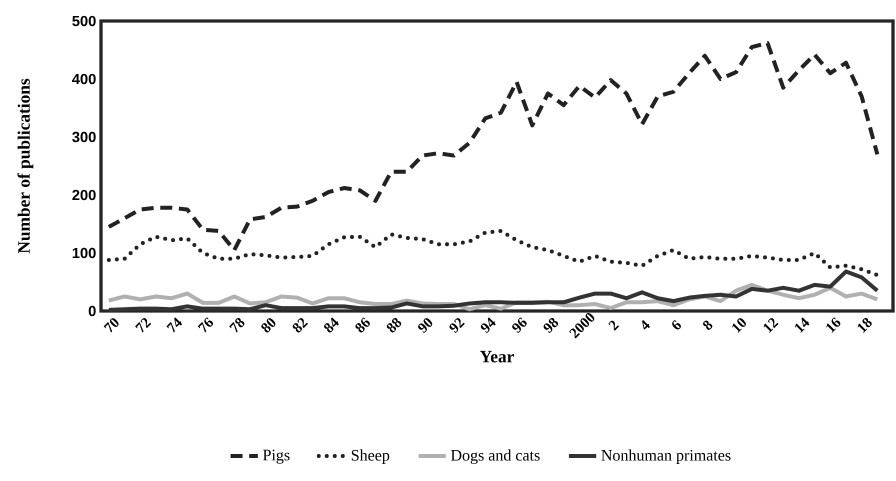 The height and width of the screenshot is (481, 896). Describe the element at coordinates (25, 166) in the screenshot. I see `y-axis-title: Number of publications` at that location.